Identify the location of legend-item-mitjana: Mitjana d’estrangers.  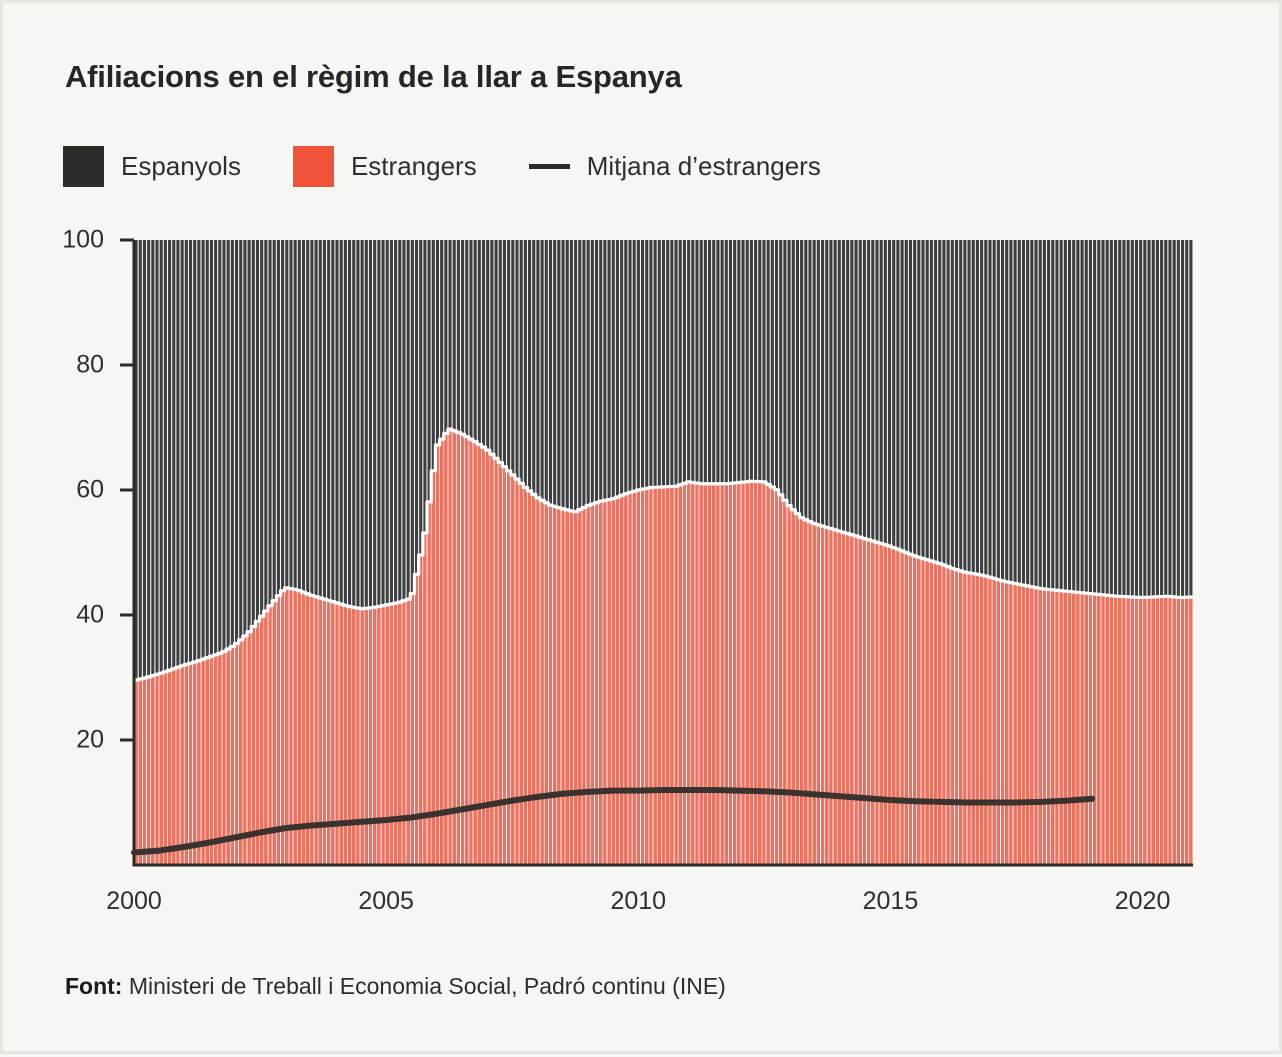
(674, 166).